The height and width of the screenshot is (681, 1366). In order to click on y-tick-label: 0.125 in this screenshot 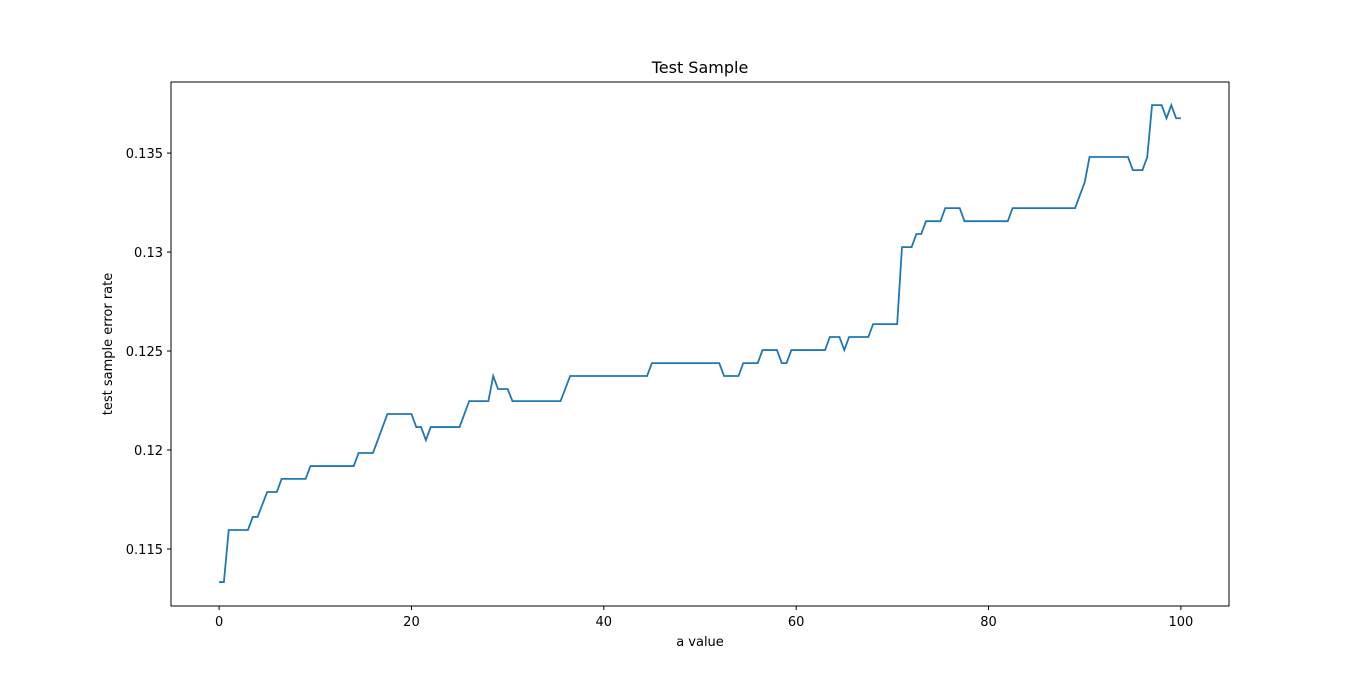, I will do `click(144, 352)`.